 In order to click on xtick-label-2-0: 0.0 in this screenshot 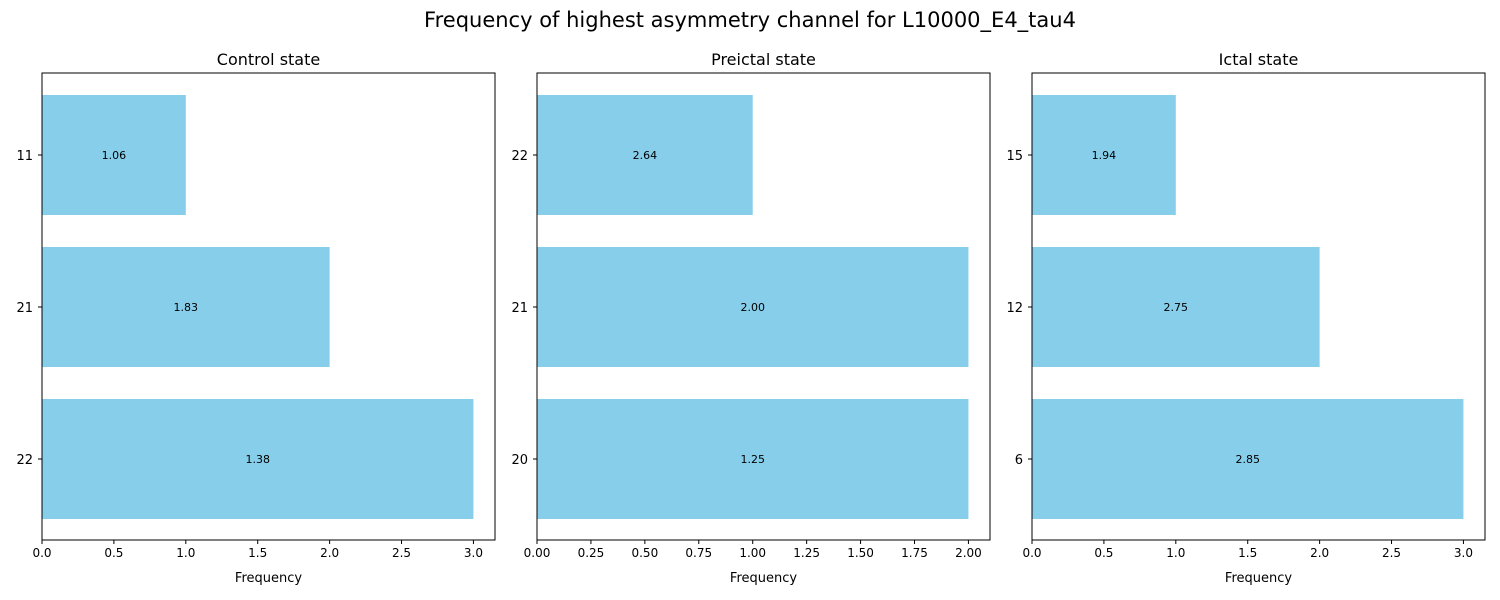, I will do `click(1031, 553)`.